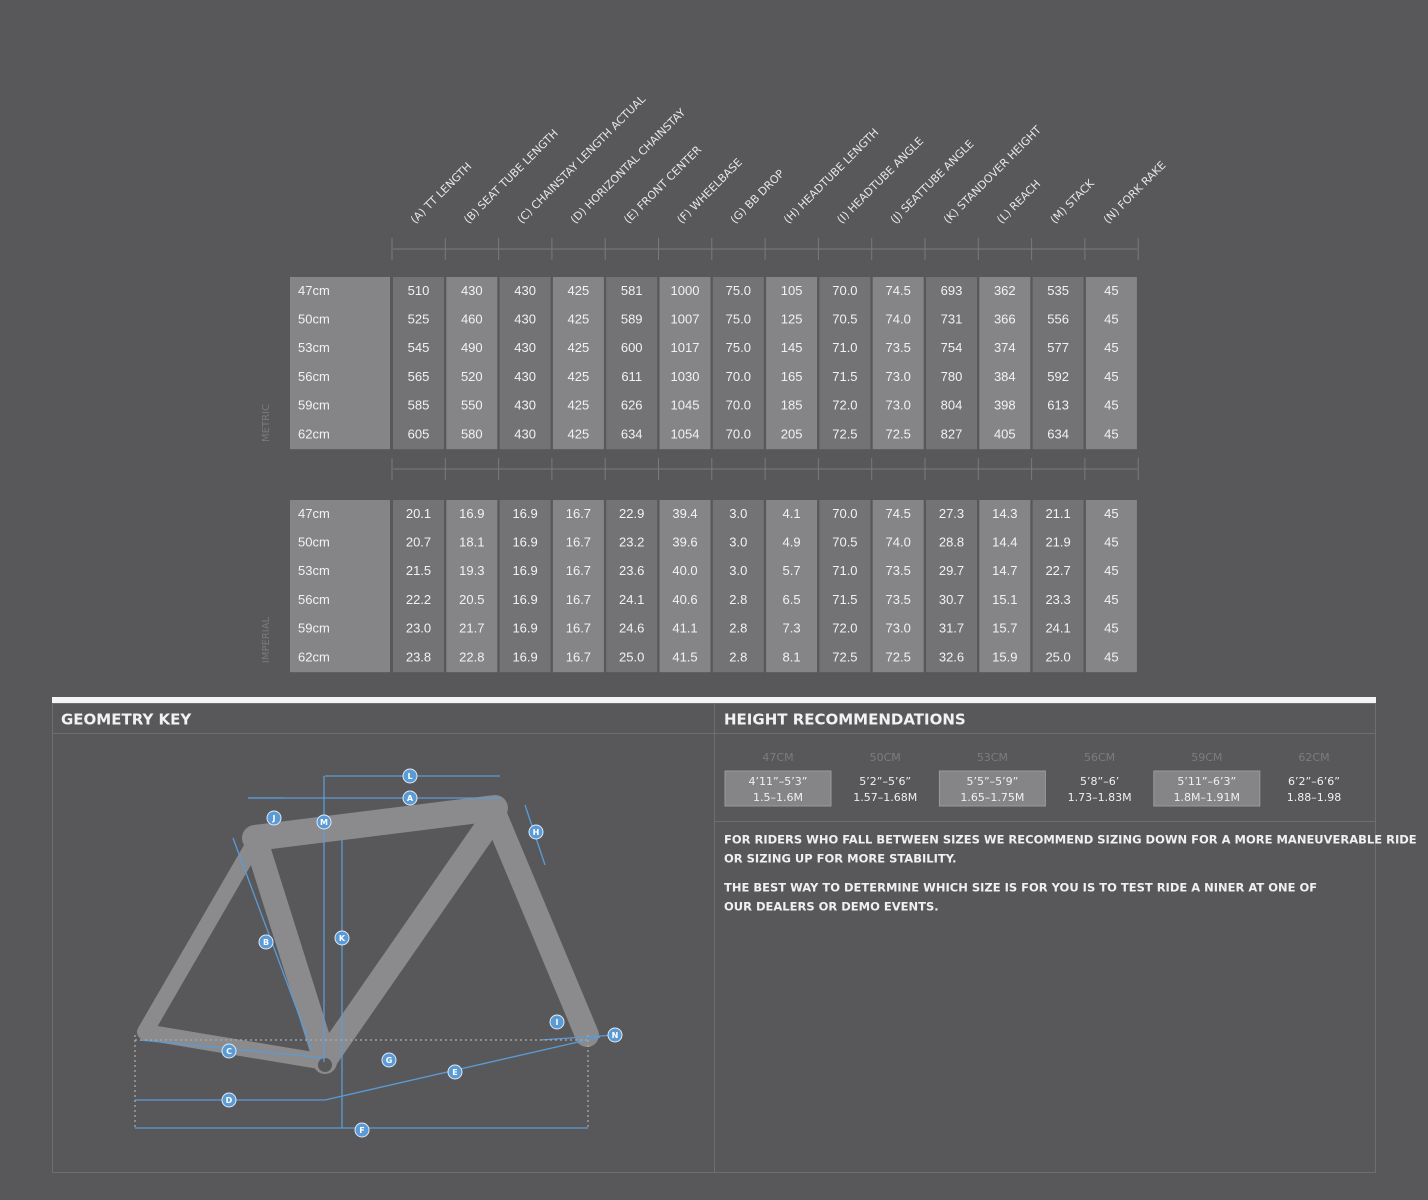 Image resolution: width=1428 pixels, height=1200 pixels. Describe the element at coordinates (419, 318) in the screenshot. I see `cell-value: 525` at that location.